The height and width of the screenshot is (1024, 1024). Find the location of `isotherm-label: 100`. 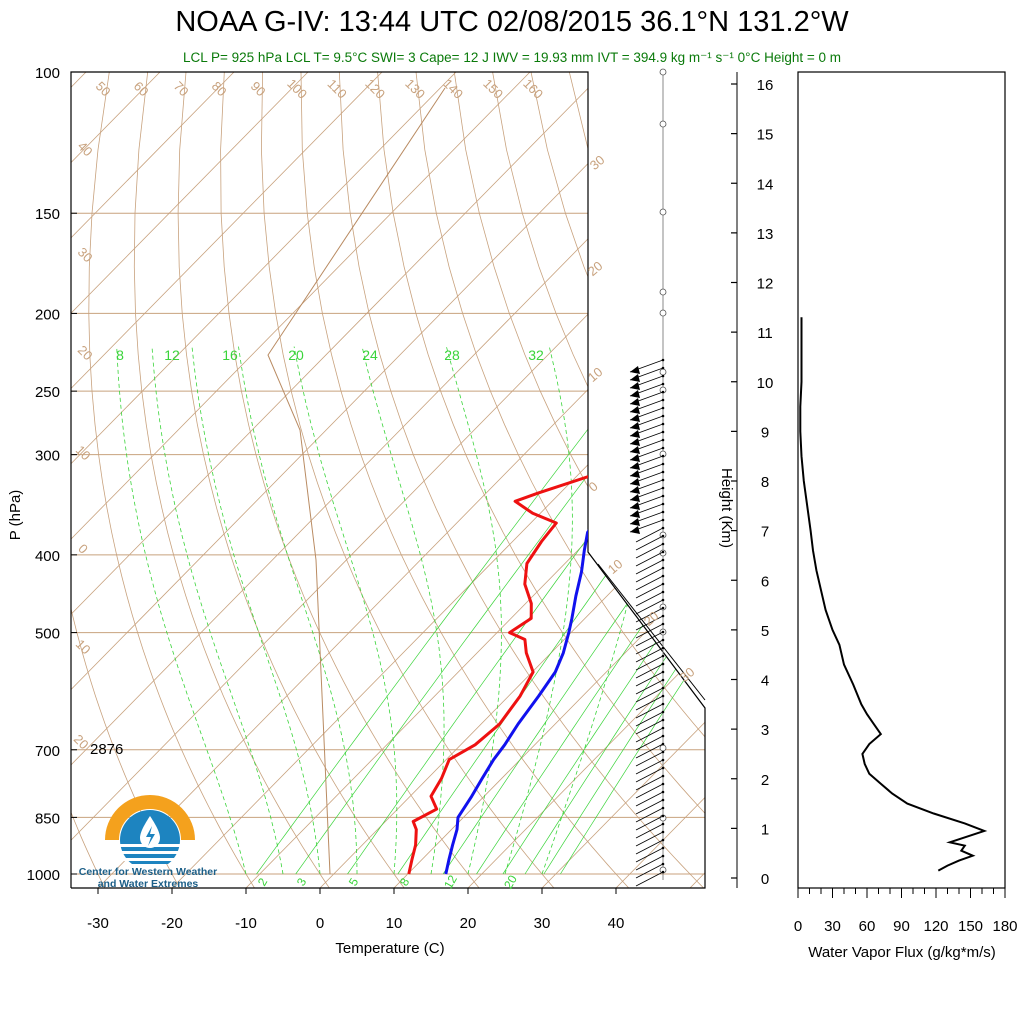

isotherm-label: 100 is located at coordinates (297, 89).